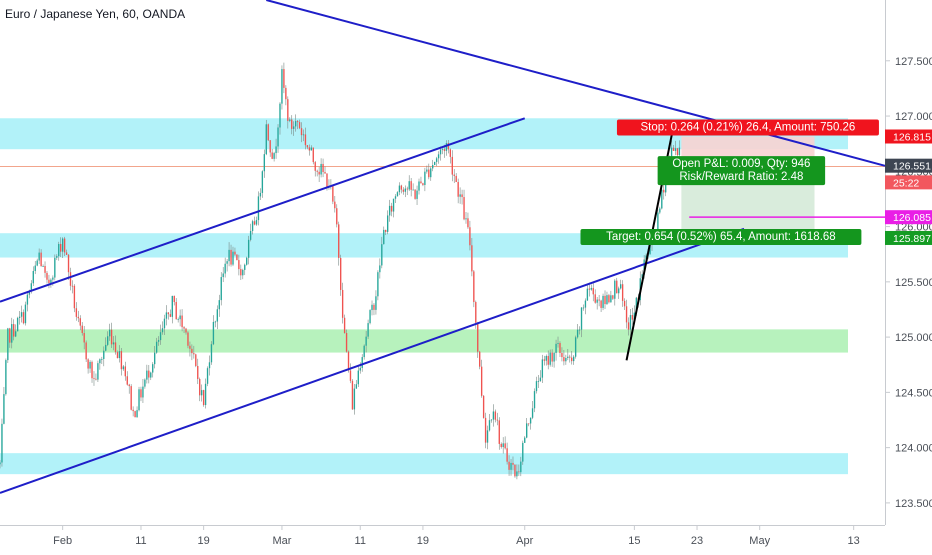 This screenshot has width=932, height=555. I want to click on price-badge: 126.815, so click(908, 136).